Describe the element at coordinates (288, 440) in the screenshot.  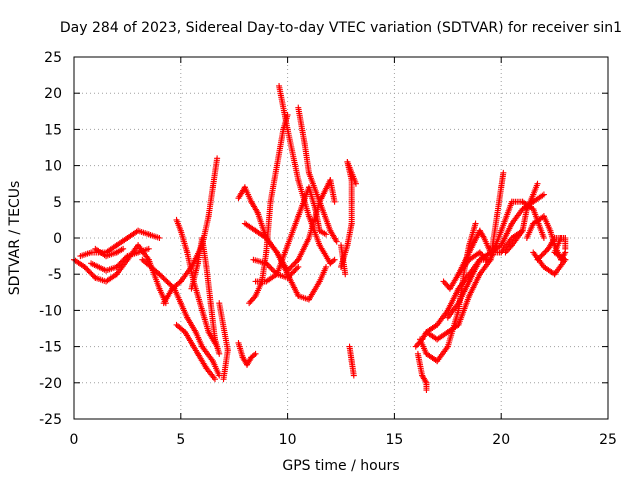
I see `x-tick-label: 10` at that location.